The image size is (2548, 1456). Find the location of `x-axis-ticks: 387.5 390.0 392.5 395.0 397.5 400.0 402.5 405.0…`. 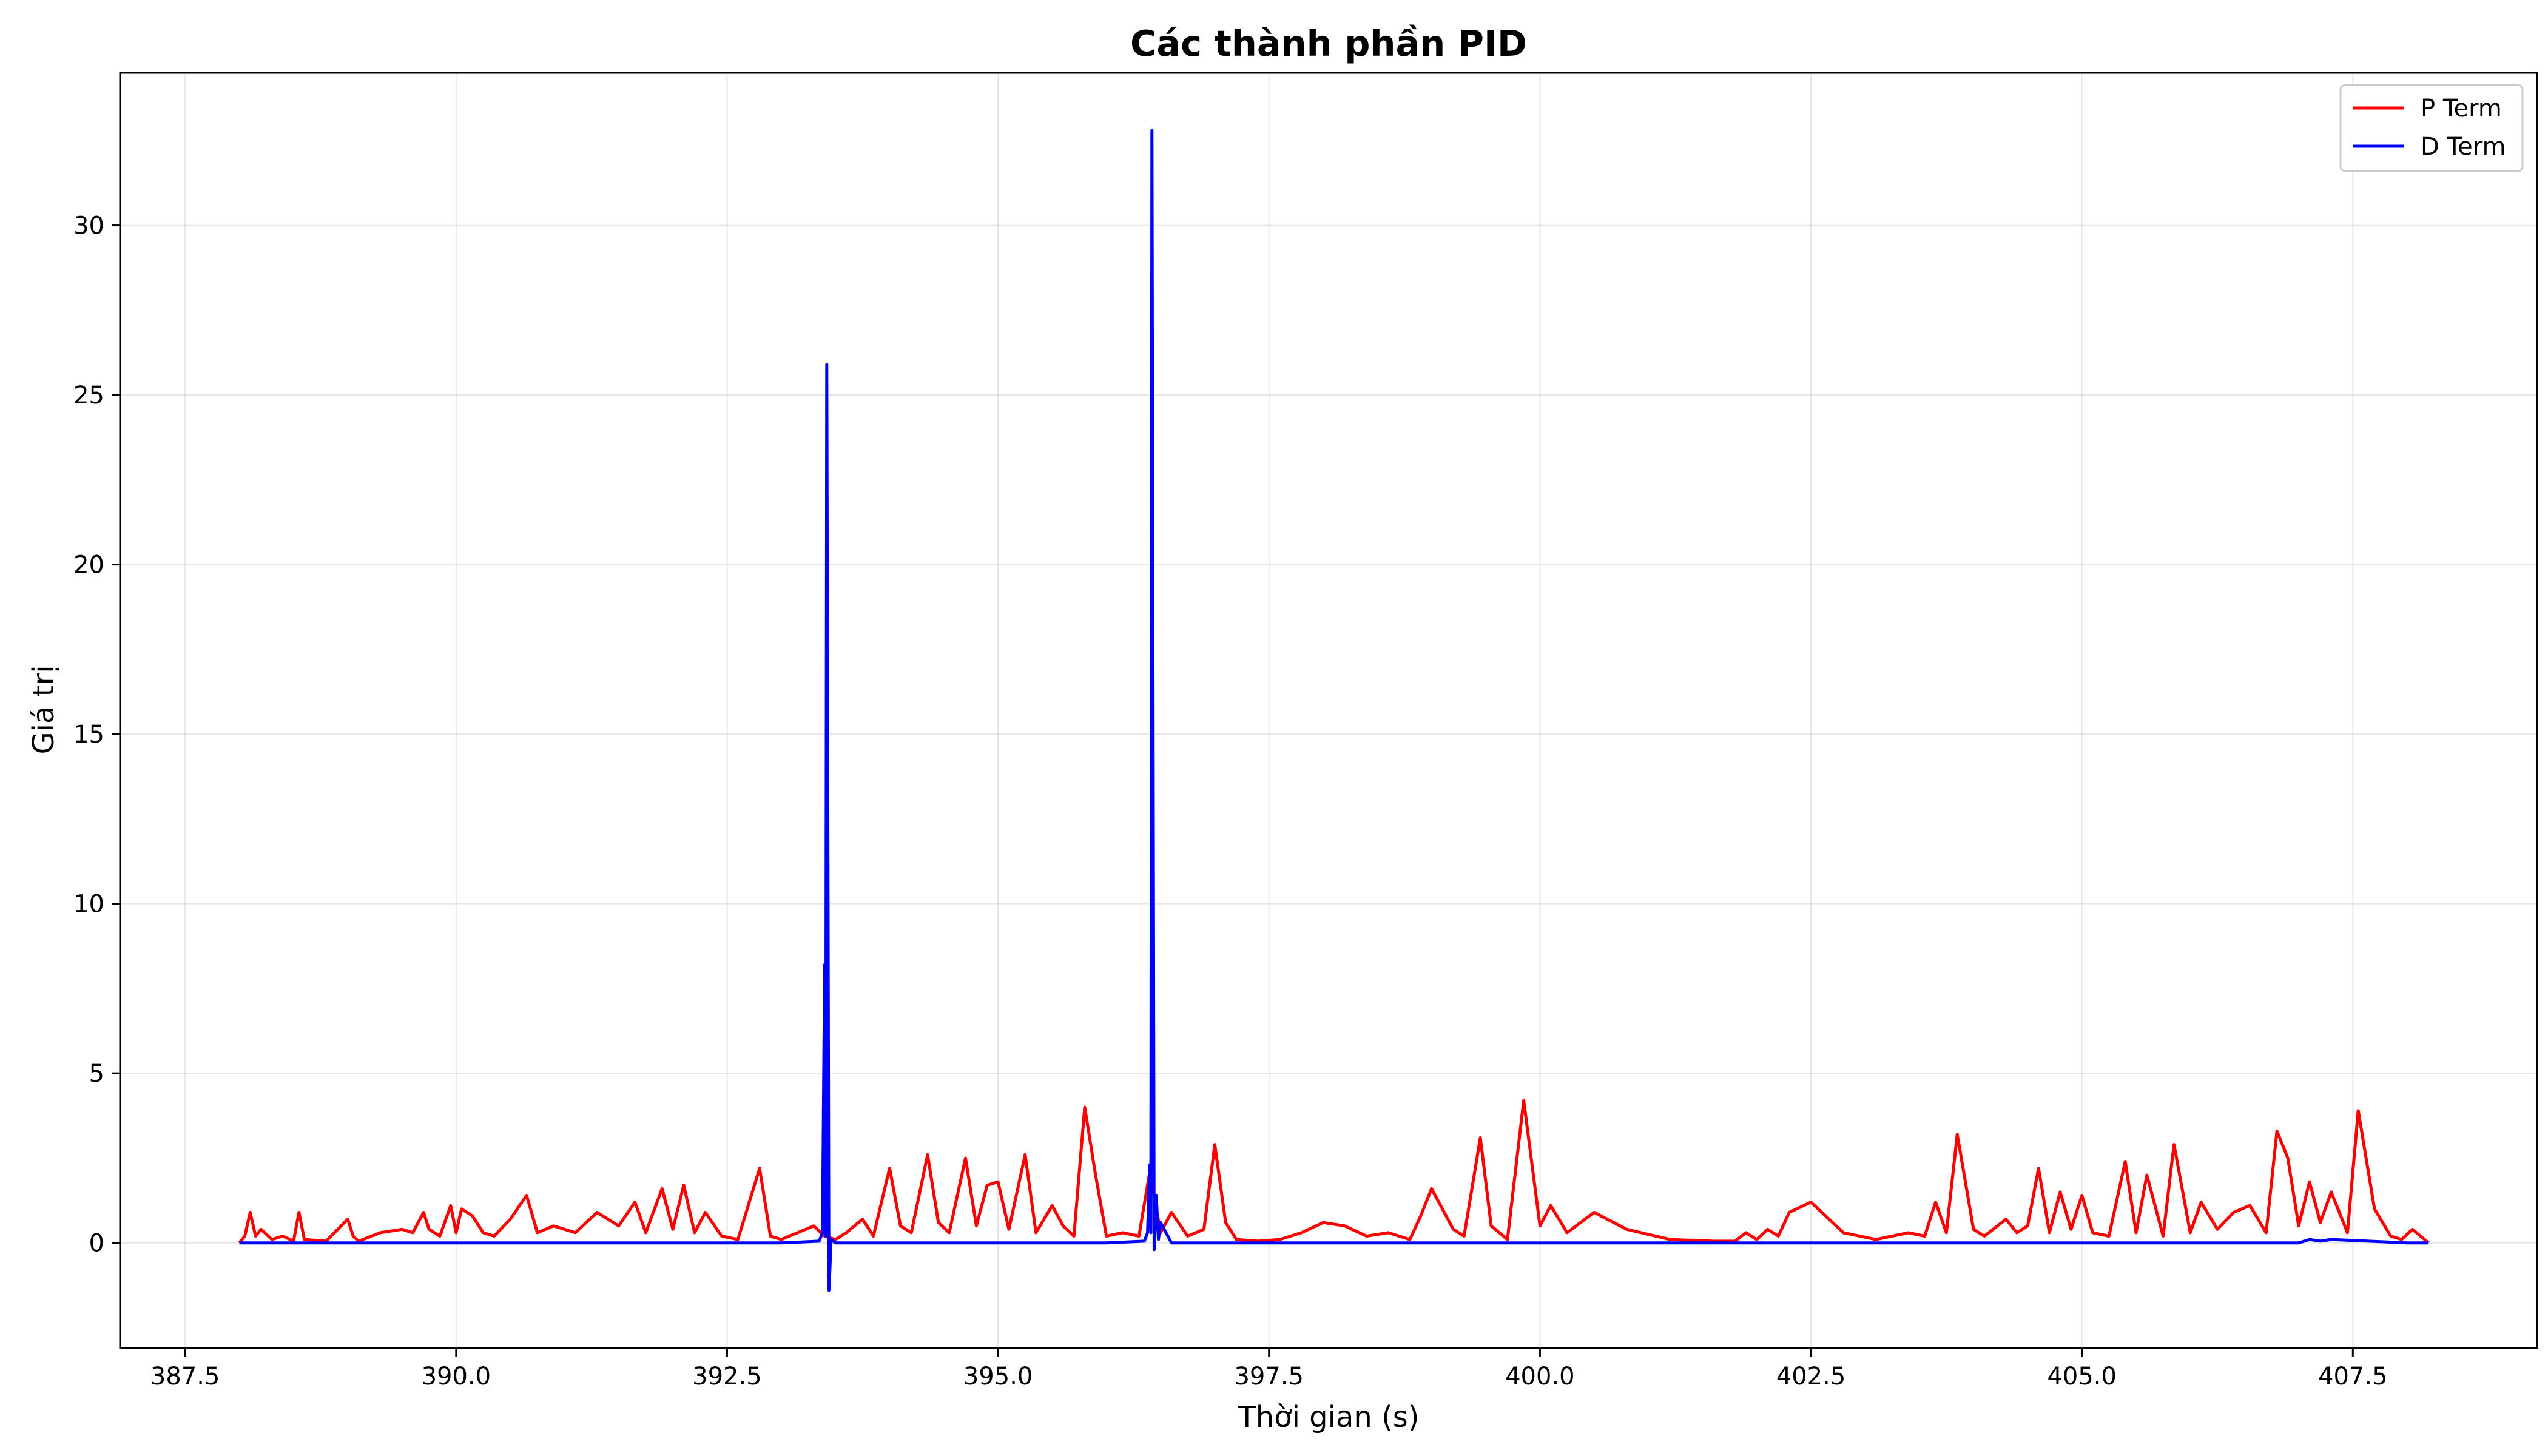

x-axis-ticks: 387.5 390.0 392.5 395.0 397.5 400.0 402.5 405.0… is located at coordinates (1269, 1369).